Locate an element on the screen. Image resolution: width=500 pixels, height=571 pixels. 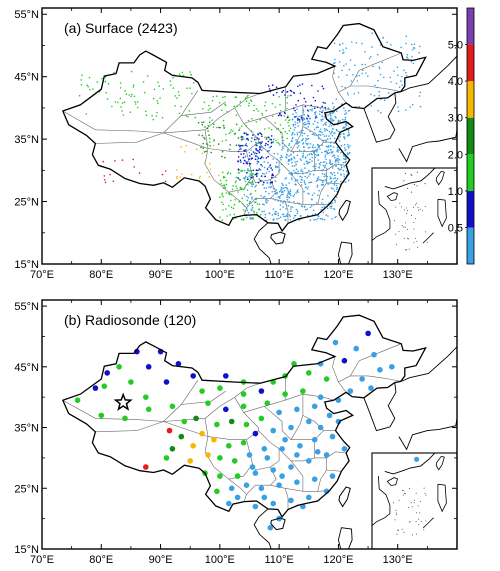
coastline is located at coordinates (427, 145).